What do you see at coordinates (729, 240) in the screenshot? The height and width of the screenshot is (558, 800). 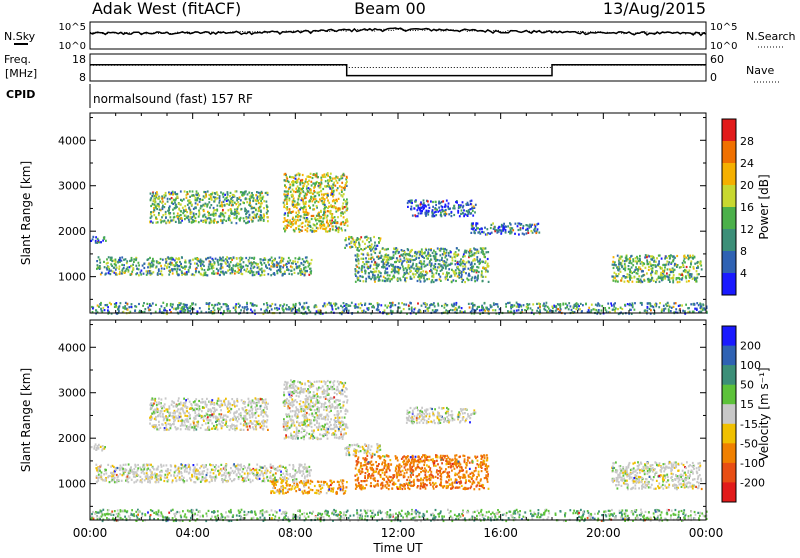 I see `colorbar-segment` at bounding box center [729, 240].